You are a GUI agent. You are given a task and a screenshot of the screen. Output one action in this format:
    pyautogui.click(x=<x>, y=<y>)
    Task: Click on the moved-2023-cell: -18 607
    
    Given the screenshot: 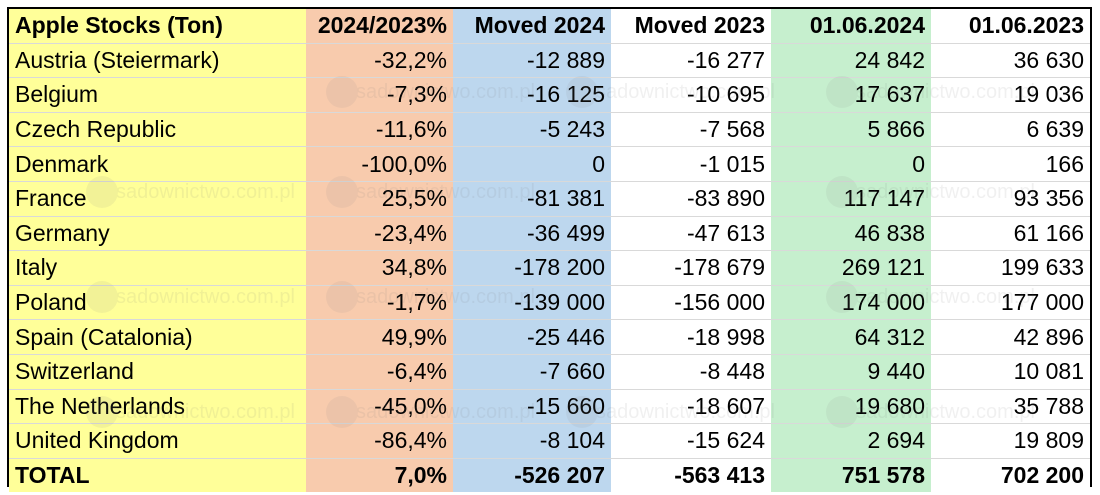 What is the action you would take?
    pyautogui.click(x=691, y=407)
    